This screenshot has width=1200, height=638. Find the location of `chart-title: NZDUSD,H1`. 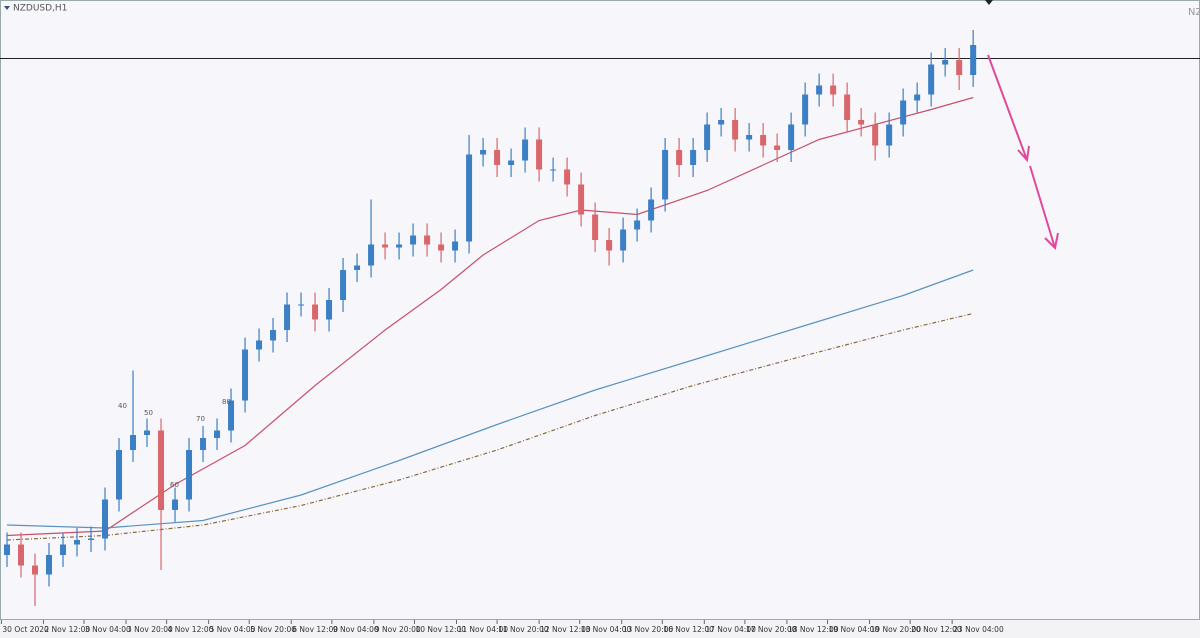

chart-title: NZDUSD,H1 is located at coordinates (40, 9).